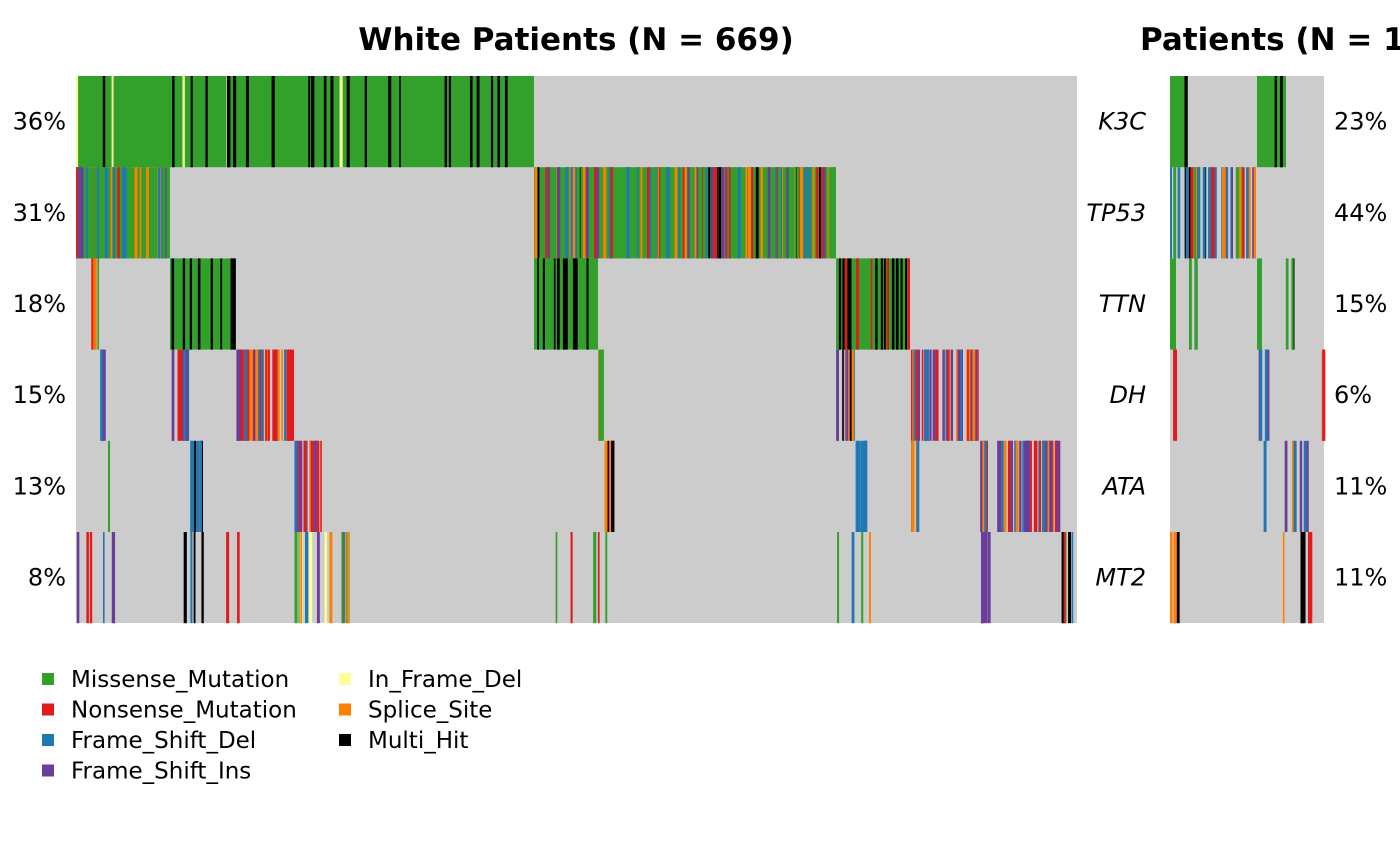 The width and height of the screenshot is (1400, 865). Describe the element at coordinates (1270, 40) in the screenshot. I see `panel-2-title: Patients (N = 1` at that location.